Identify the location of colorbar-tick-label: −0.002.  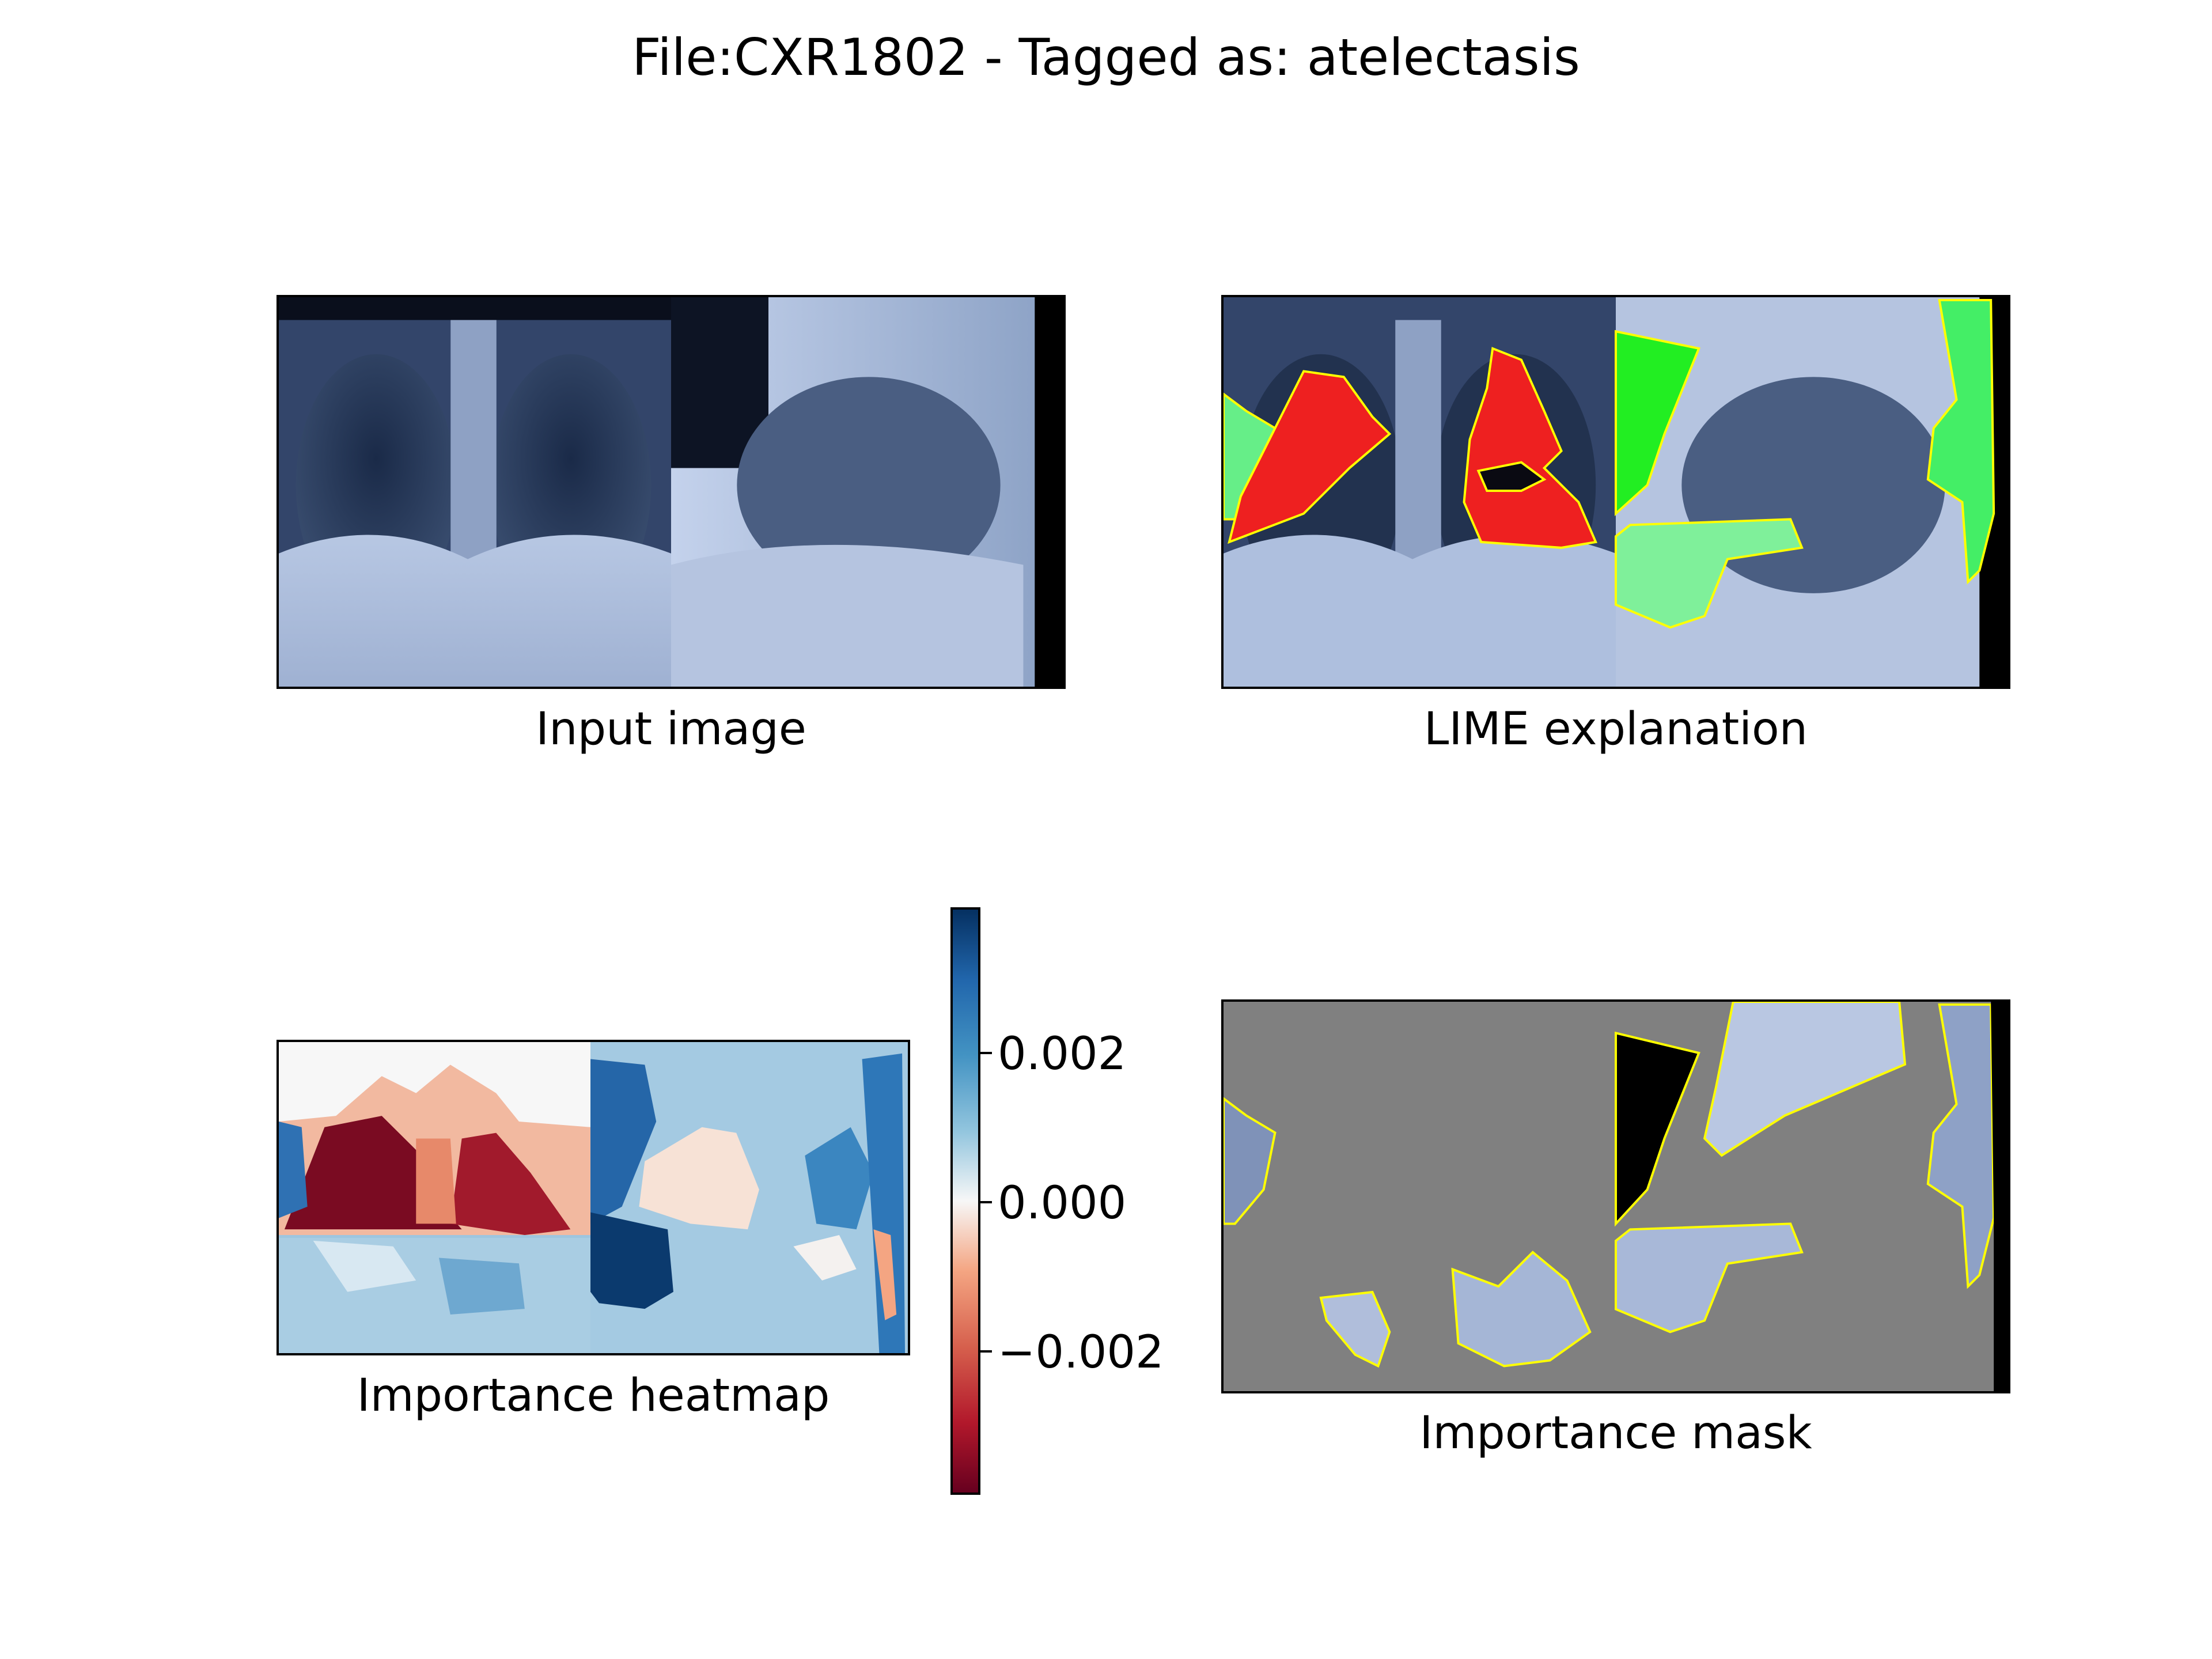
(1081, 1352).